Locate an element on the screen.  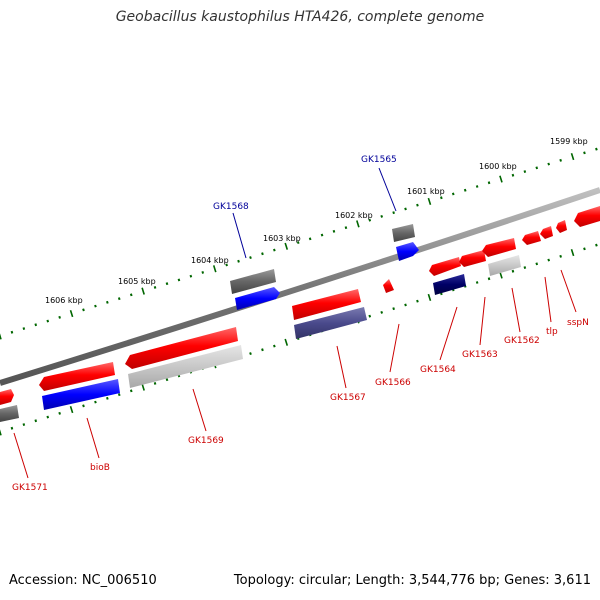
gene-arrow-gk1571-red is located at coordinates (7, 397).